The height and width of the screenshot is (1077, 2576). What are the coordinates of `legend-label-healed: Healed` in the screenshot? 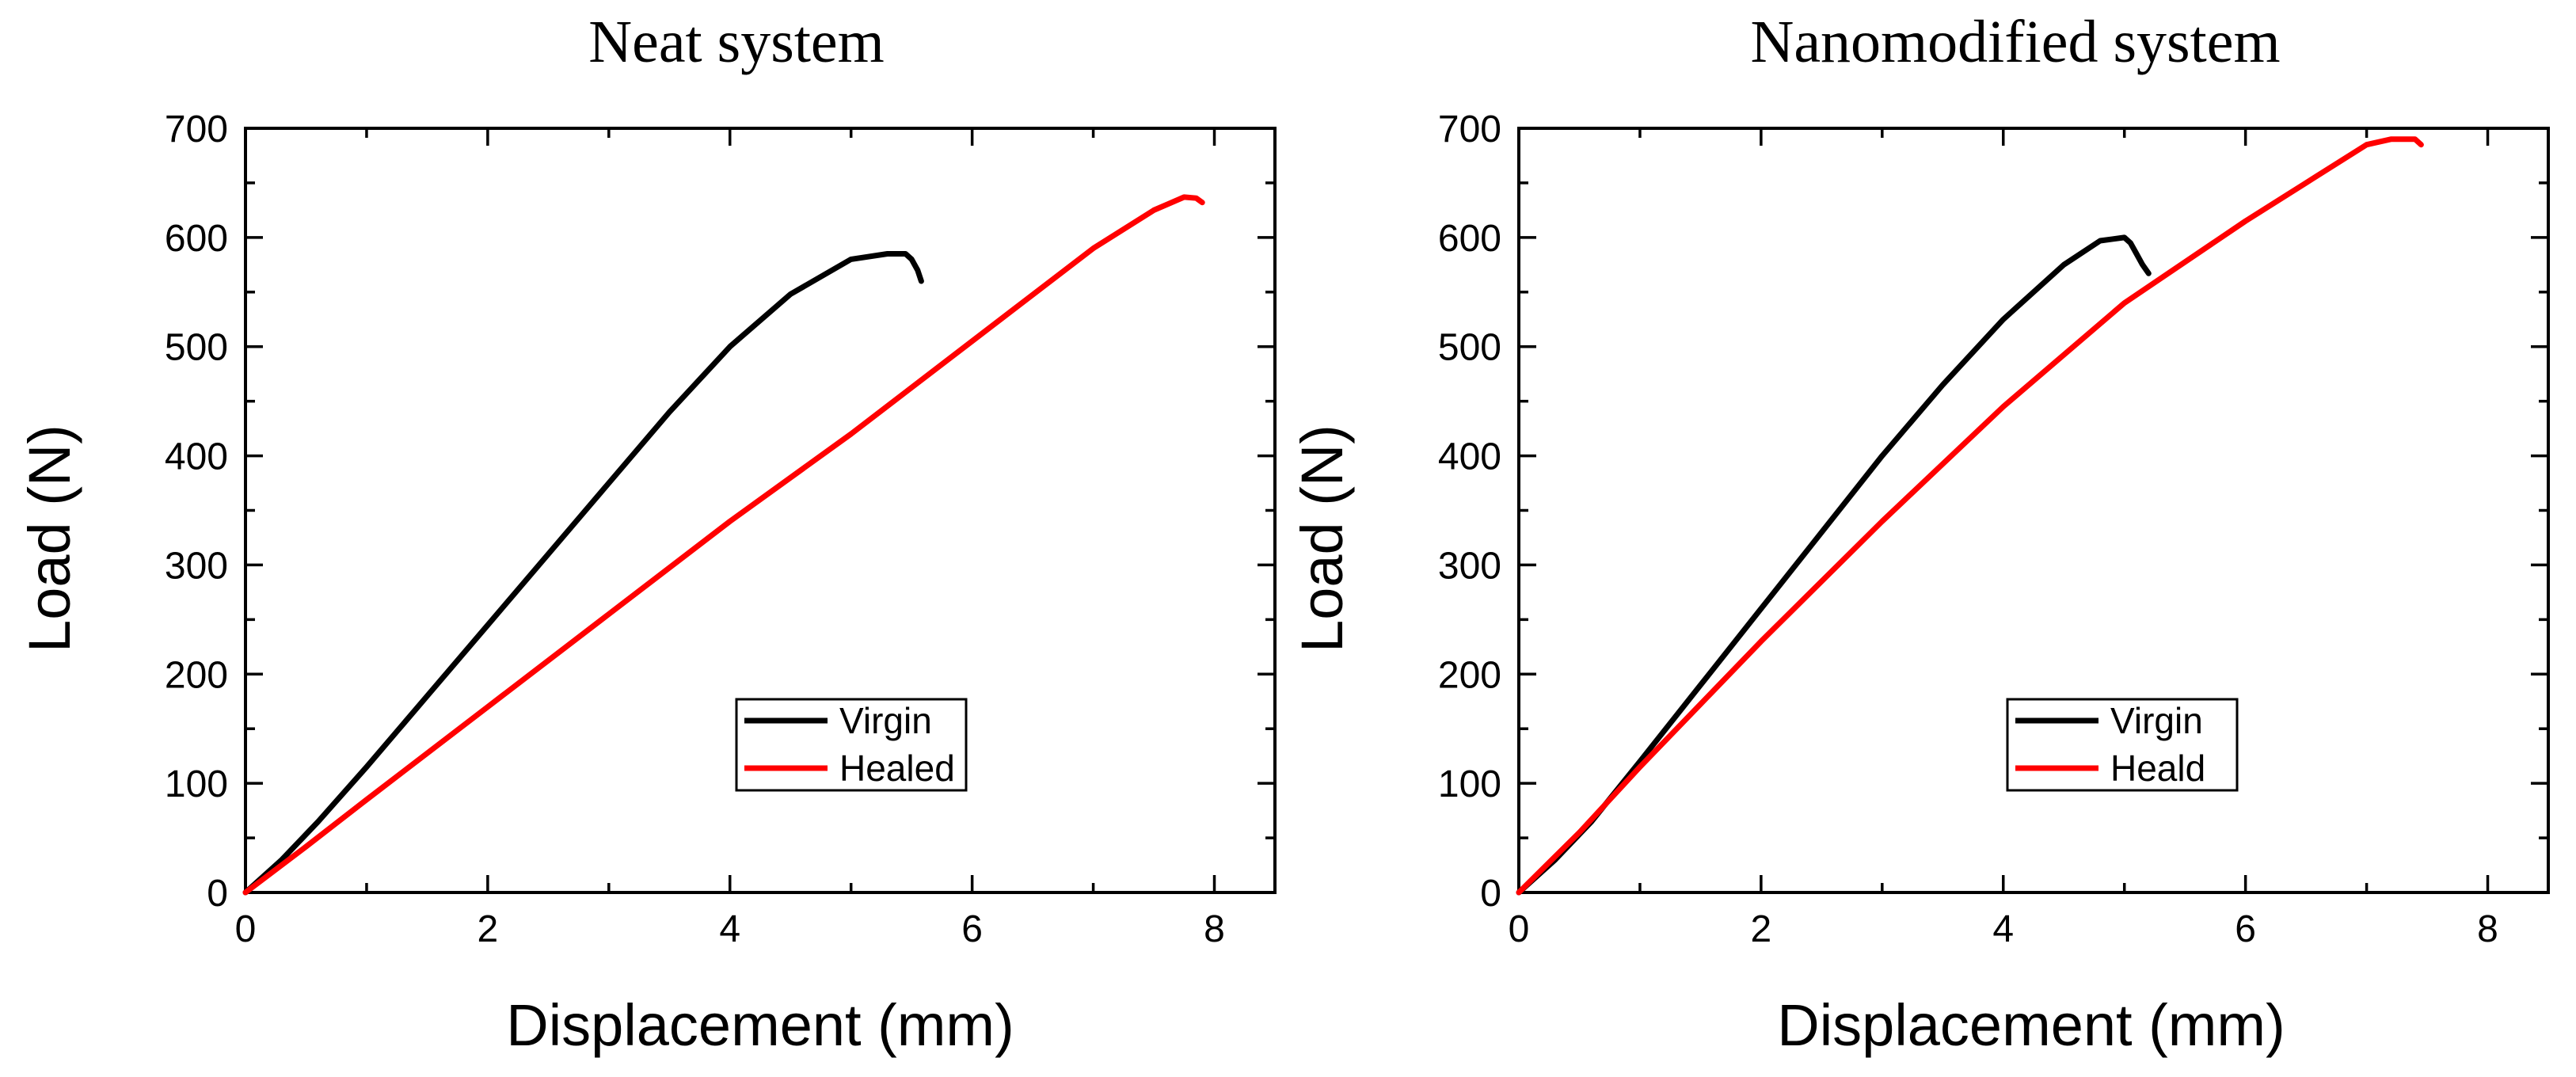 It's located at (897, 768).